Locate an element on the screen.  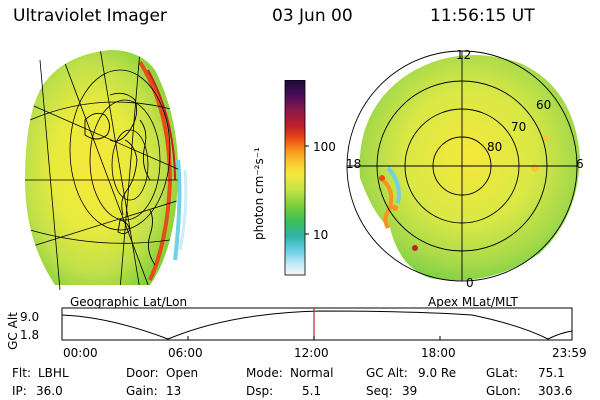
alt-xtick-0: 00:00 is located at coordinates (80, 353).